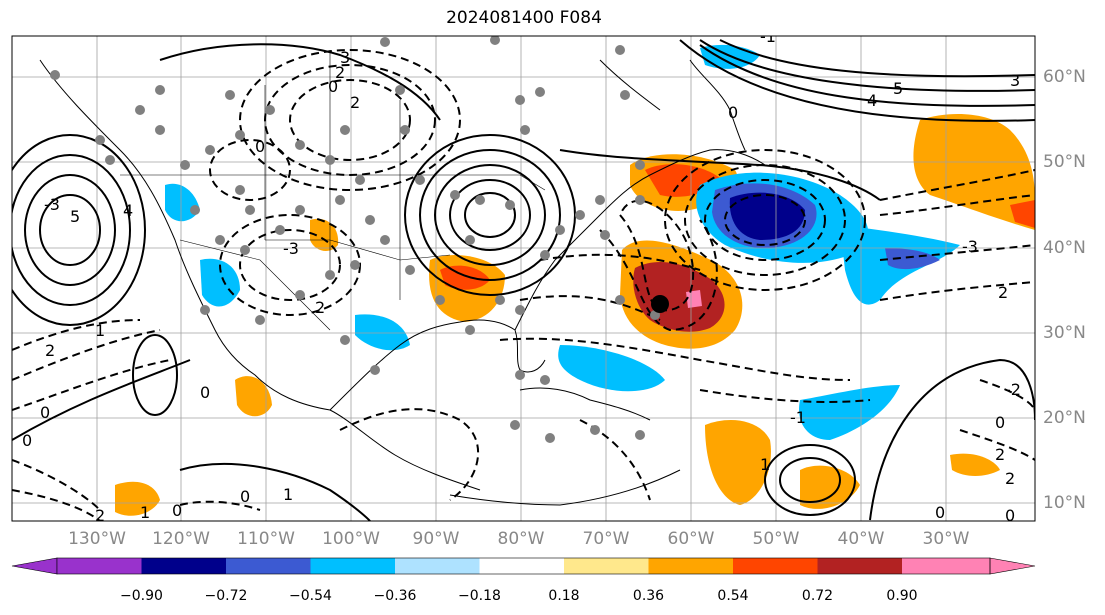 Image resolution: width=1105 pixels, height=615 pixels. Describe the element at coordinates (351, 539) in the screenshot. I see `lon-label: 100°W` at that location.